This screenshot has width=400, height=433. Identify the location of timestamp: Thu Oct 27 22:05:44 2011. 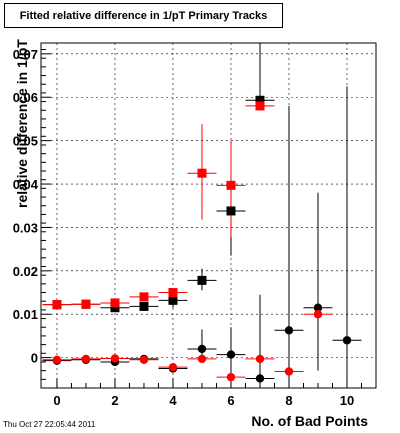
(49, 424).